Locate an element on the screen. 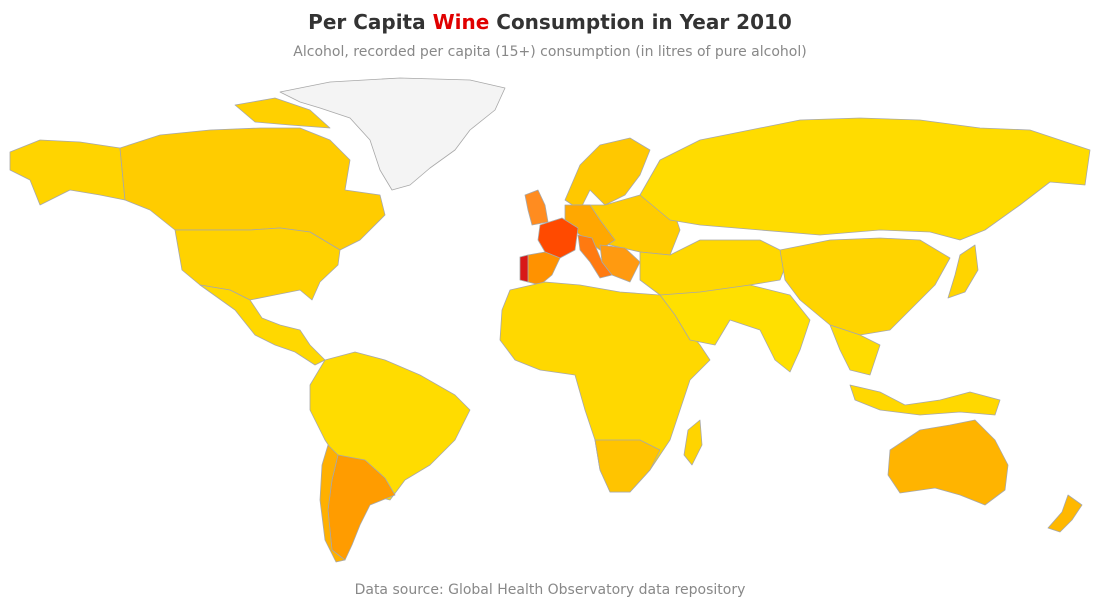 Image resolution: width=1100 pixels, height=600 pixels. madagascar is located at coordinates (693, 442).